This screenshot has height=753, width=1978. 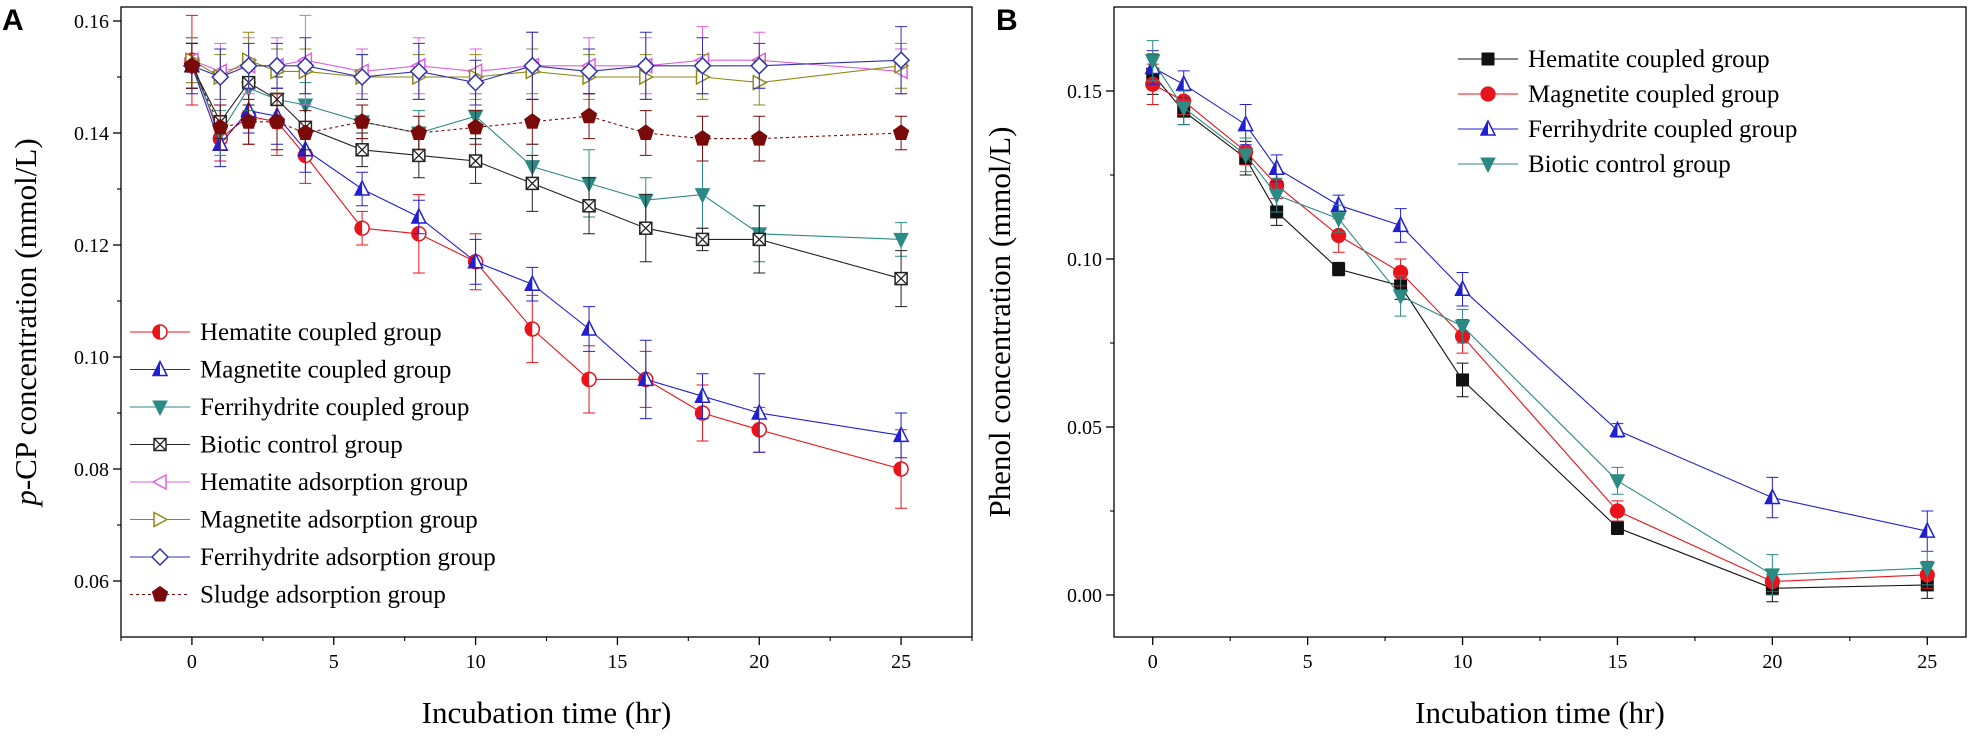 What do you see at coordinates (91, 246) in the screenshot?
I see `y-tick-label: 0.12` at bounding box center [91, 246].